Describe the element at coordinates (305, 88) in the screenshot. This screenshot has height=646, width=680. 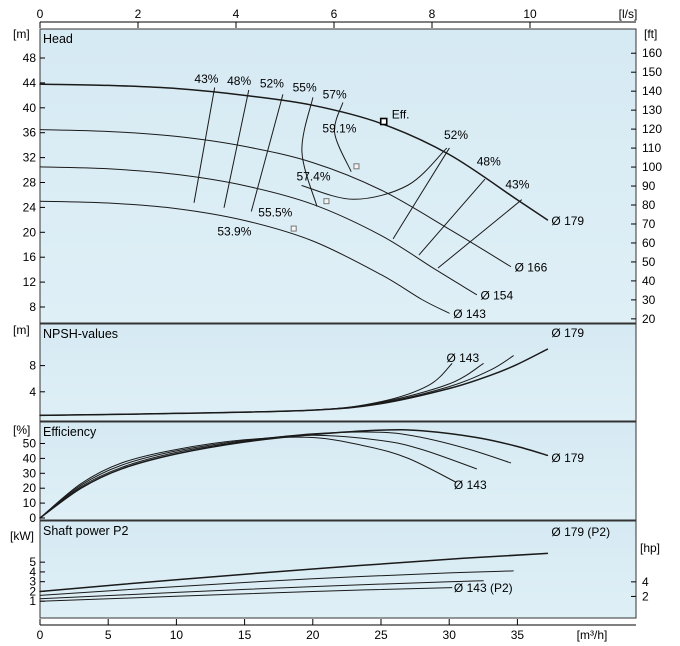
I see `iso-efficiency-label: 55%` at that location.